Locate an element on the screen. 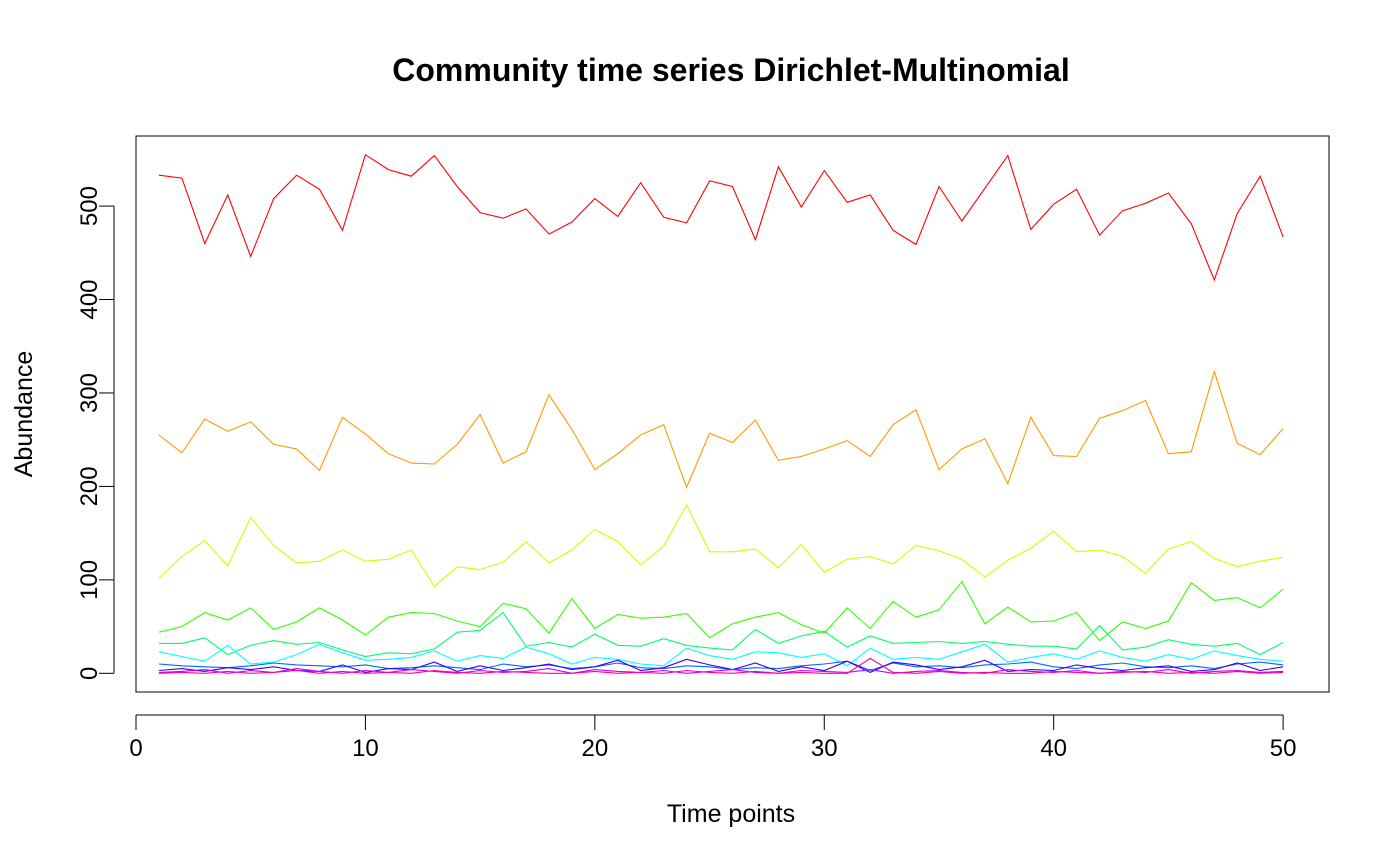 The image size is (1400, 865). y-tick-label: 0 is located at coordinates (89, 673).